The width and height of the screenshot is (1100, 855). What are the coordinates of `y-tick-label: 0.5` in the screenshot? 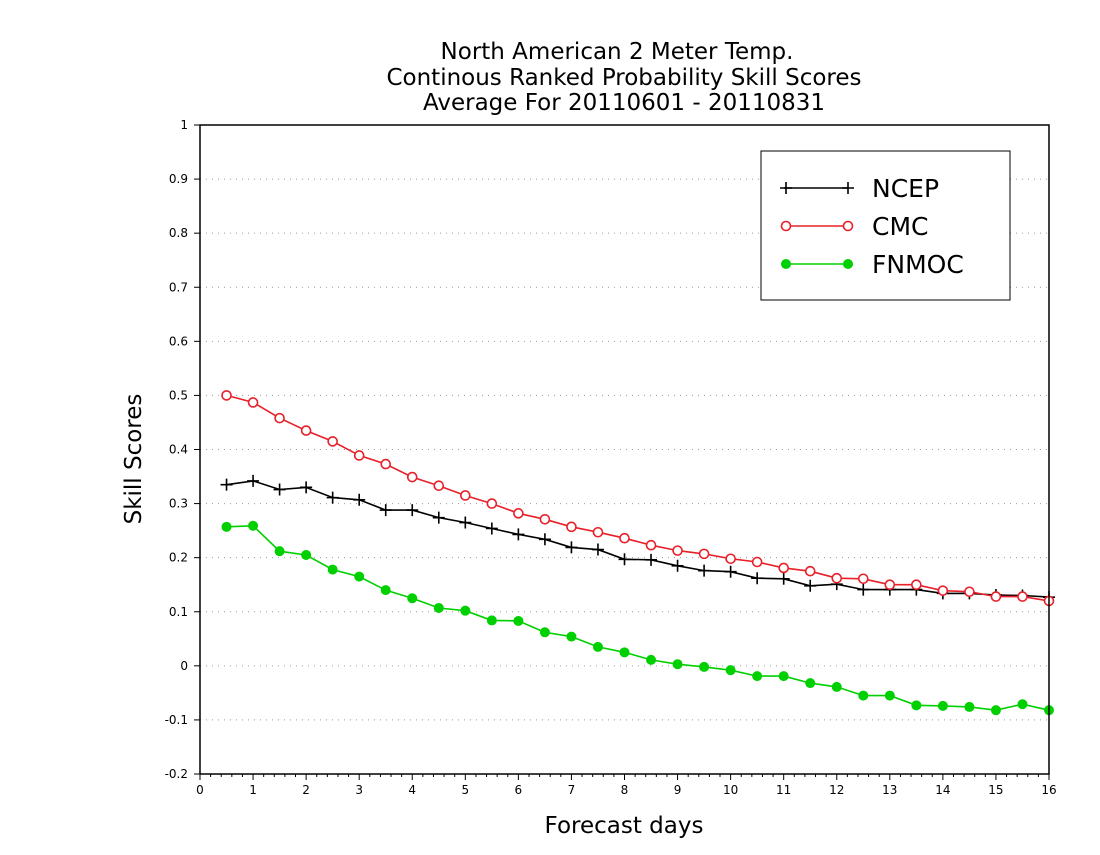 It's located at (178, 395).